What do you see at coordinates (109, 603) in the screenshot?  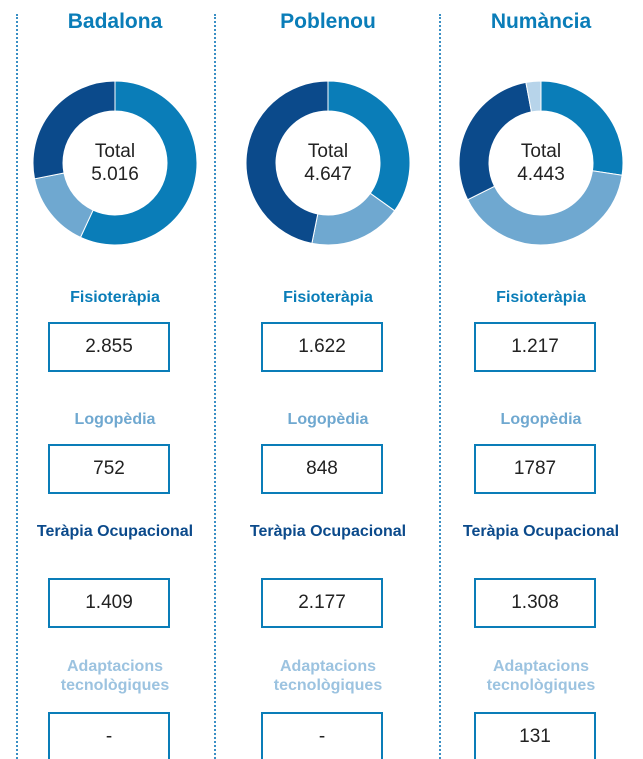 I see `value-box: 1.409` at bounding box center [109, 603].